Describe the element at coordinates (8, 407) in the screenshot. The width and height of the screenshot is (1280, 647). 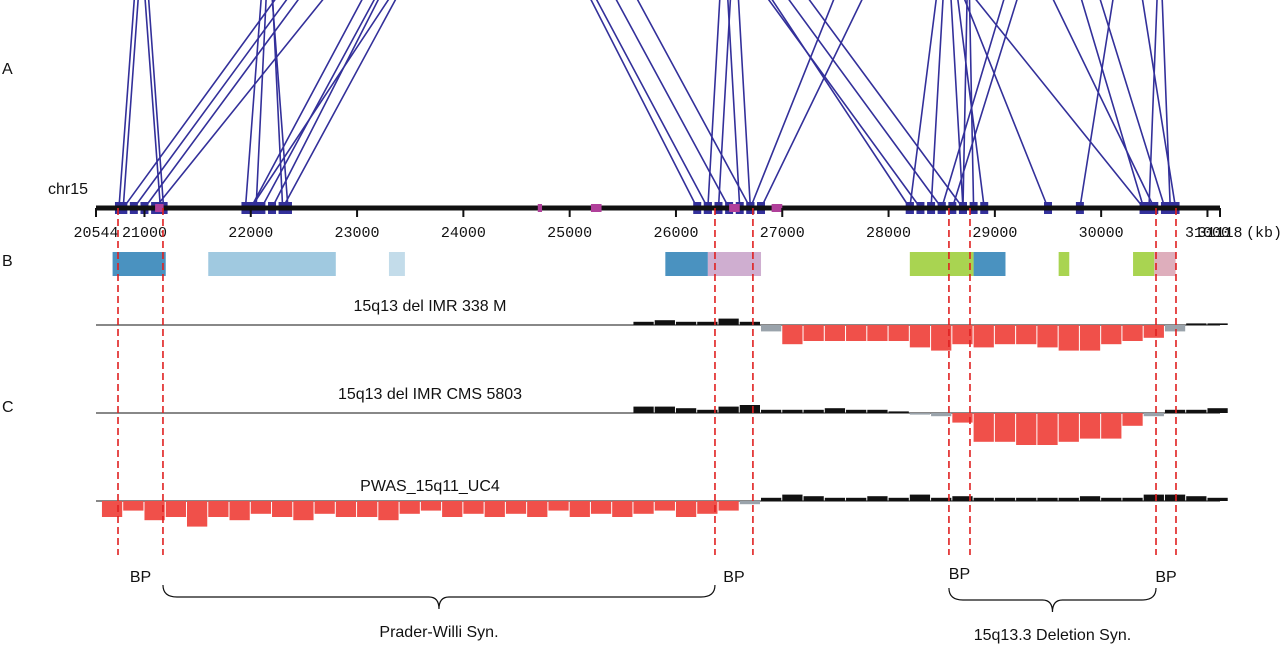
I see `panel-label: C` at that location.